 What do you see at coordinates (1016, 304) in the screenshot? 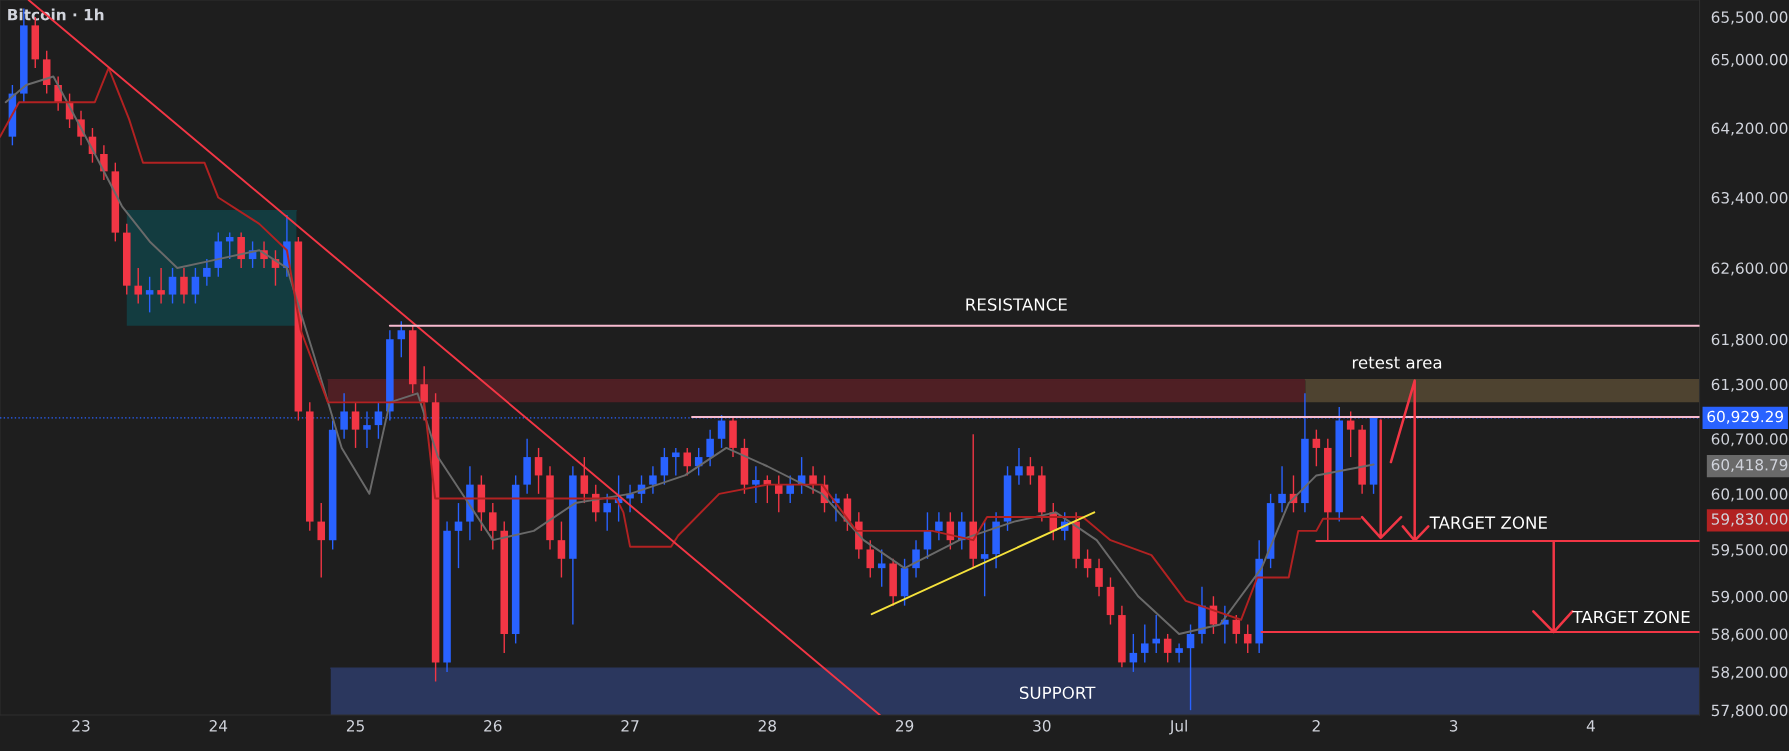
I see `annotation: RESISTANCE` at bounding box center [1016, 304].